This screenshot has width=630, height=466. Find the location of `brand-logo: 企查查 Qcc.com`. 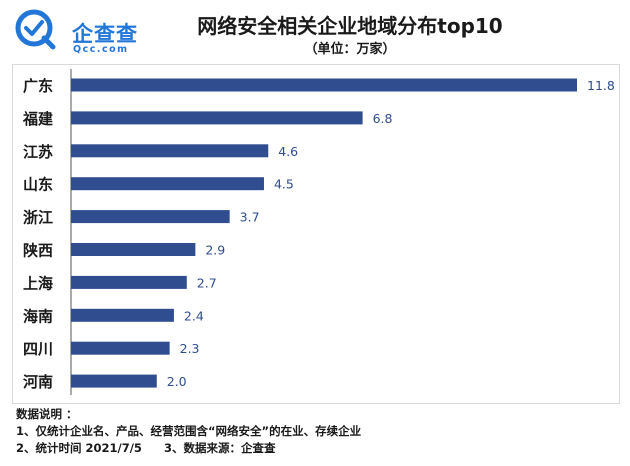

brand-logo: 企查查 Qcc.com is located at coordinates (79, 31).